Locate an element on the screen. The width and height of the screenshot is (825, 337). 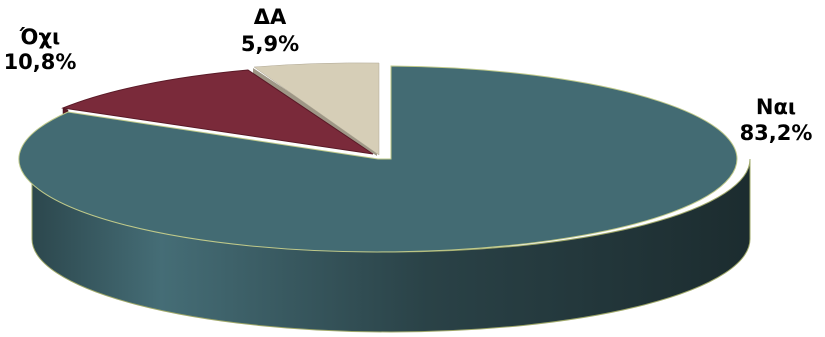
slice-value-da: 5,9% is located at coordinates (270, 44).